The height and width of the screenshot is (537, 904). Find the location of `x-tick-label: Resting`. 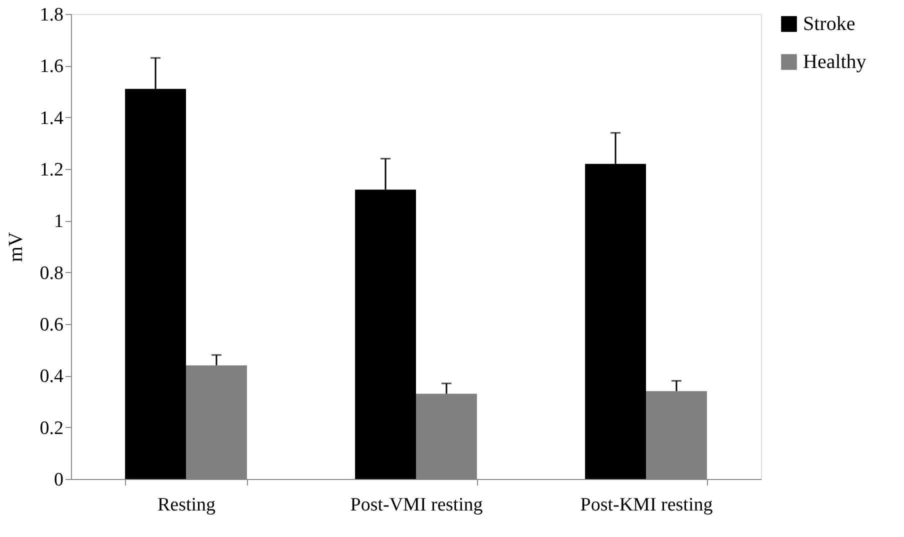

x-tick-label: Resting is located at coordinates (186, 505).